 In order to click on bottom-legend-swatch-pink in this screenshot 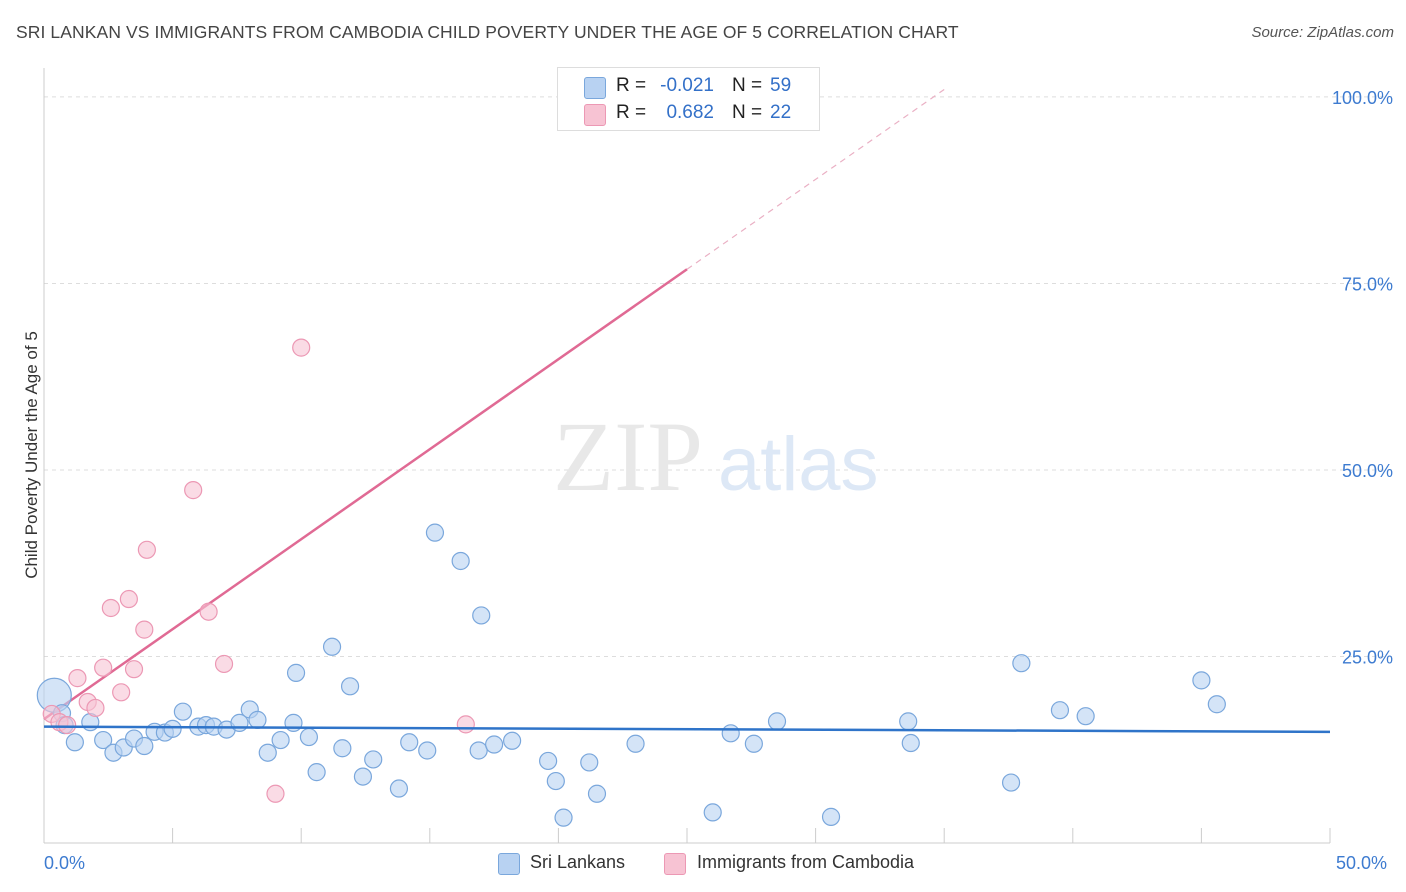, I will do `click(675, 864)`.